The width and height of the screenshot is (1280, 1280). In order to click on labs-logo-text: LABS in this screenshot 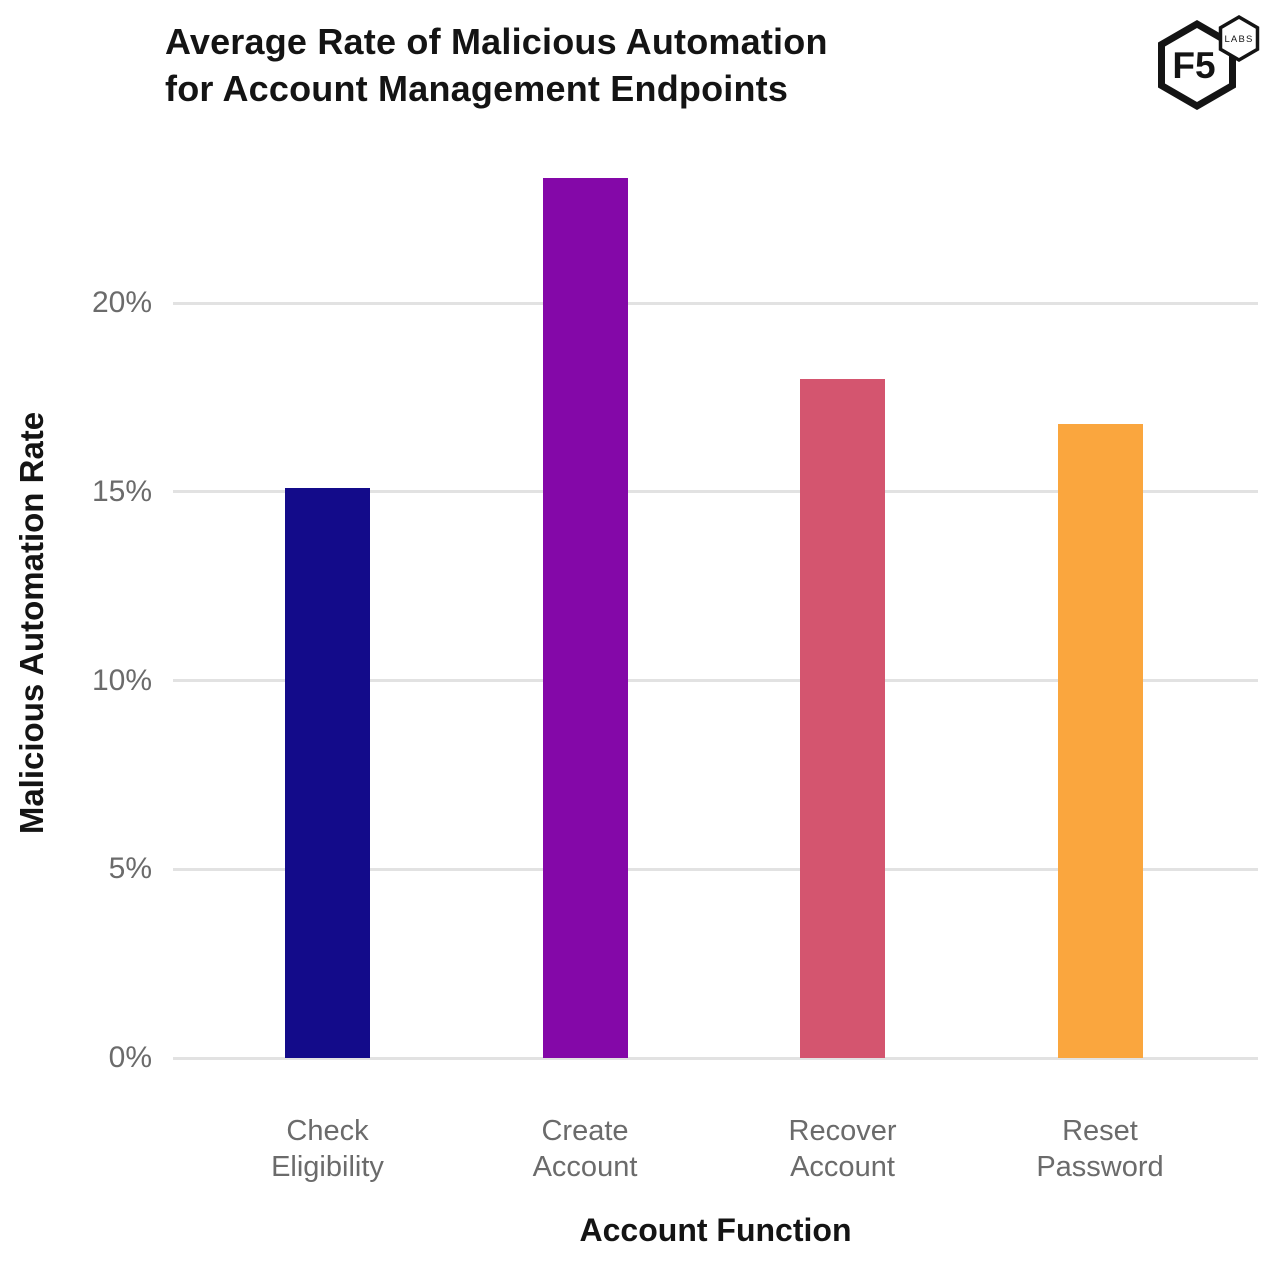, I will do `click(1238, 39)`.